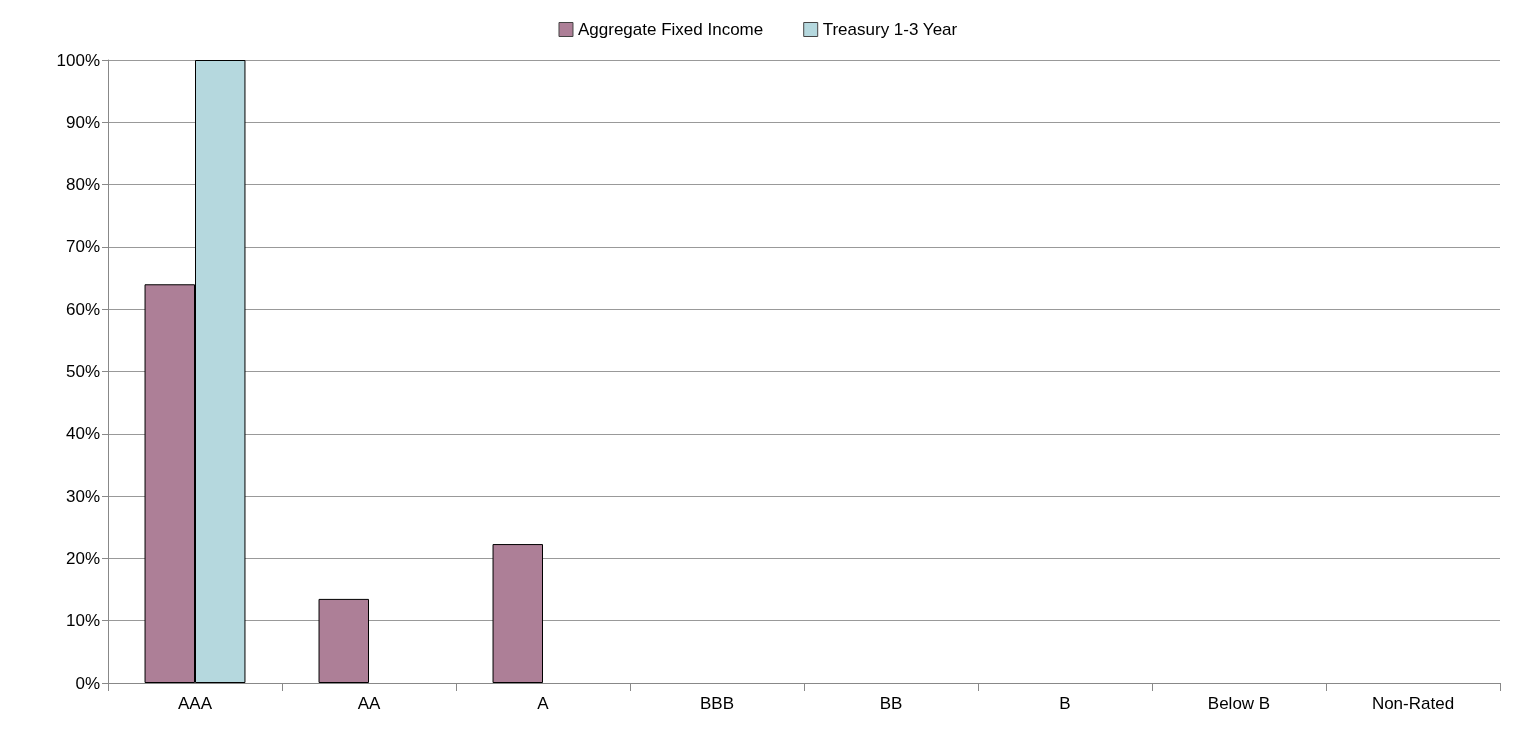 The width and height of the screenshot is (1516, 737). I want to click on y-tick-label: 10%, so click(82, 621).